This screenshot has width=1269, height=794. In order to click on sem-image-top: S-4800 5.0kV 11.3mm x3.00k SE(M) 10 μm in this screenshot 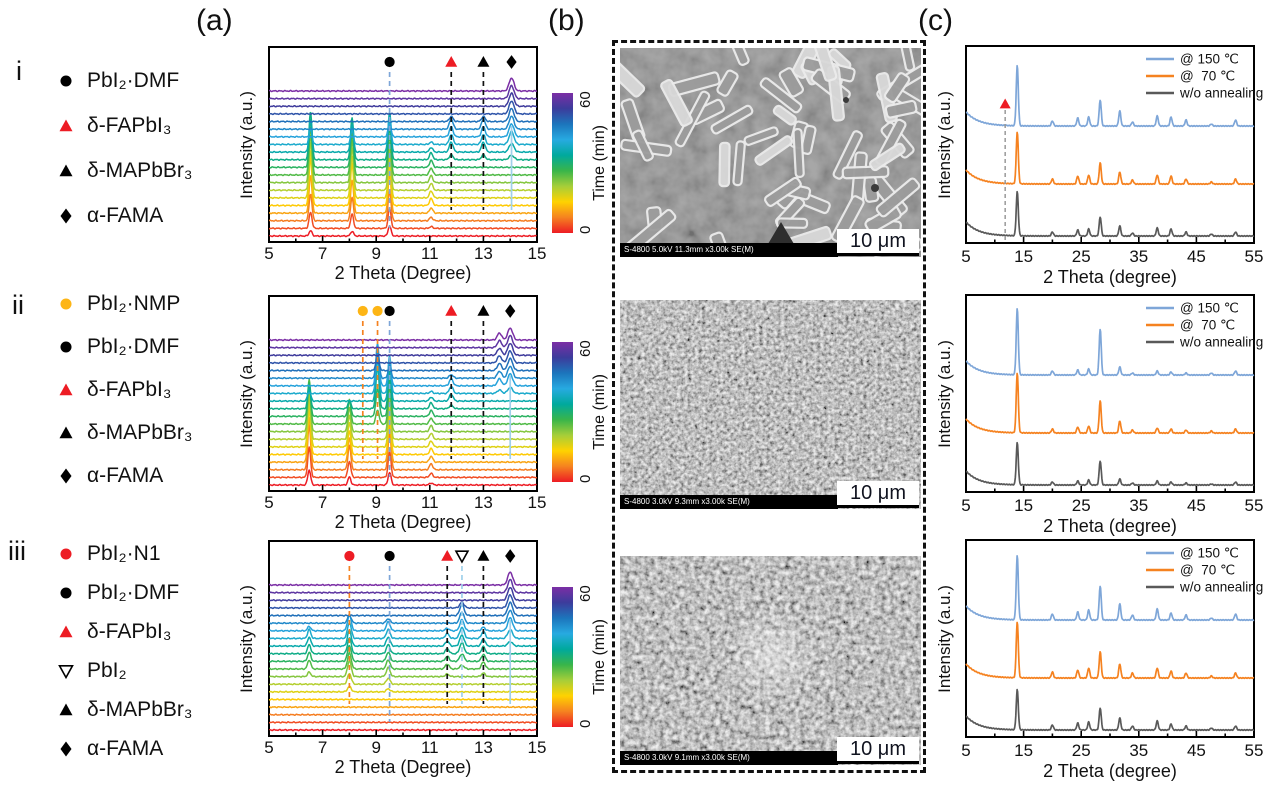, I will do `click(770, 152)`.